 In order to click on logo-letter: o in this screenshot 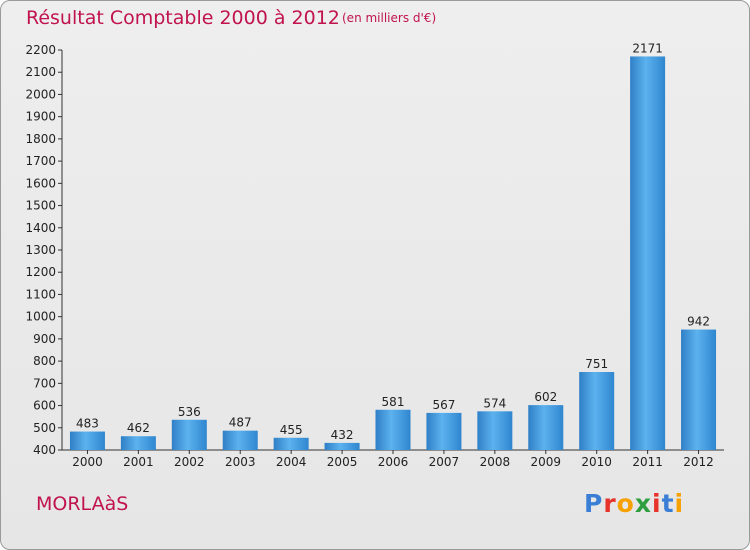, I will do `click(625, 503)`.